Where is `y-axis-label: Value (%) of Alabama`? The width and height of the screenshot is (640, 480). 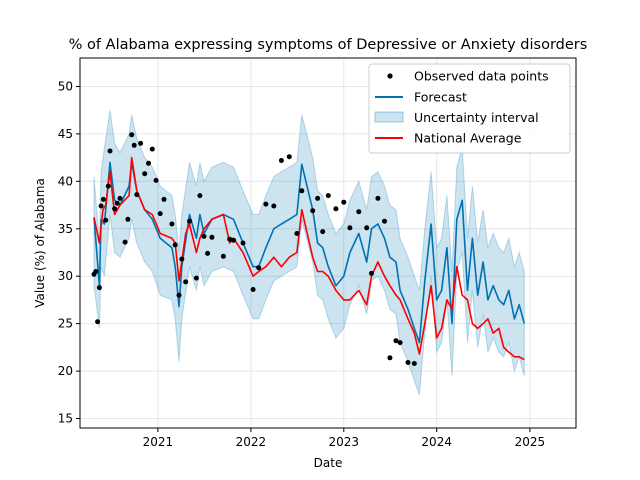 y-axis-label: Value (%) of Alabama is located at coordinates (40, 243).